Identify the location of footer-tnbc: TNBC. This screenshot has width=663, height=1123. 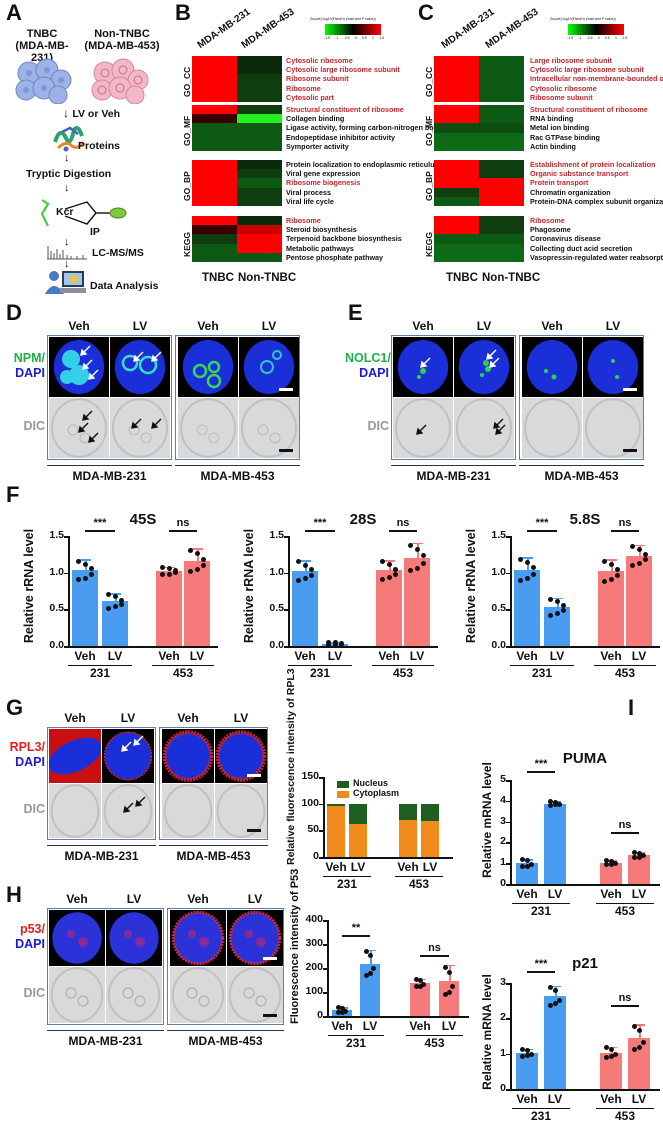
(462, 278).